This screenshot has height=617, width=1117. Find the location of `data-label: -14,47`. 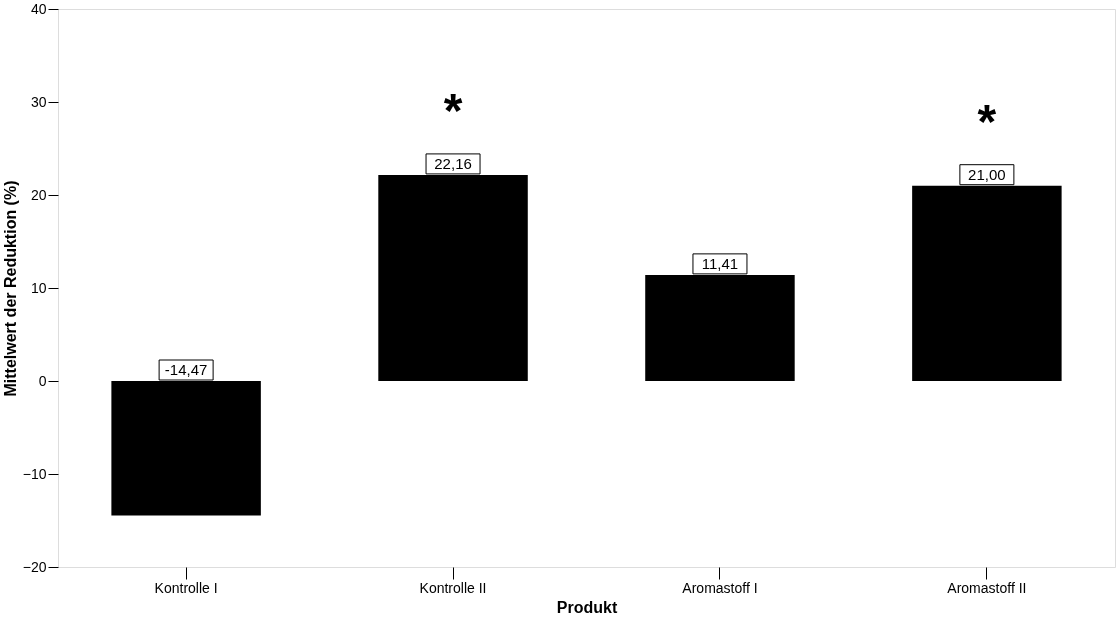

data-label: -14,47 is located at coordinates (186, 369).